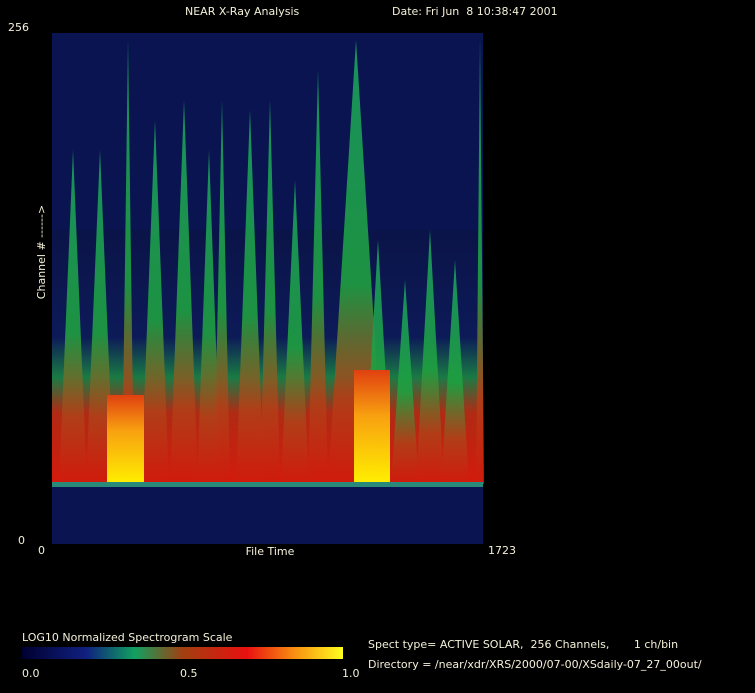  I want to click on x-right: 1723, so click(502, 550).